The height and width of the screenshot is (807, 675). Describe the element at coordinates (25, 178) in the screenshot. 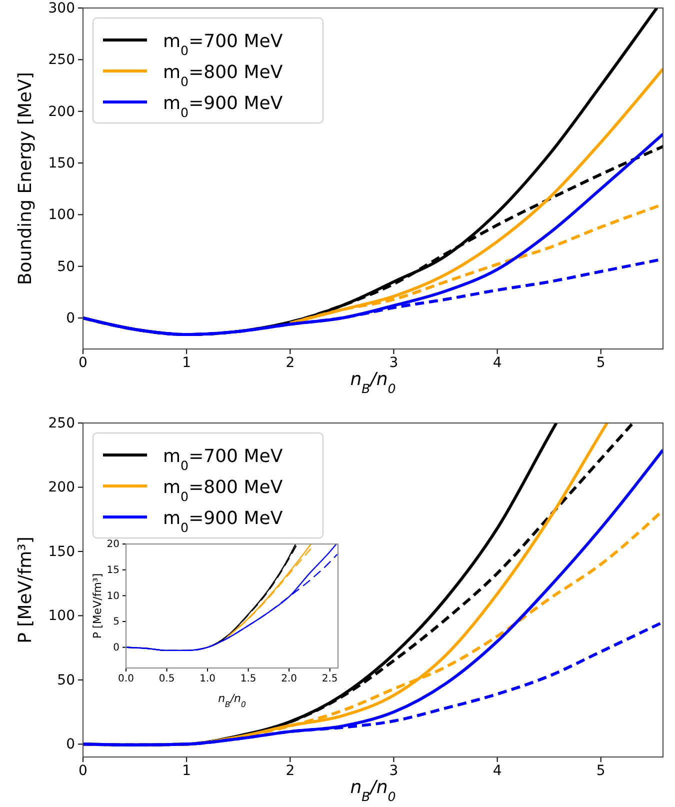

I see `y-axis-title: Bounding Energy [MeV]` at that location.